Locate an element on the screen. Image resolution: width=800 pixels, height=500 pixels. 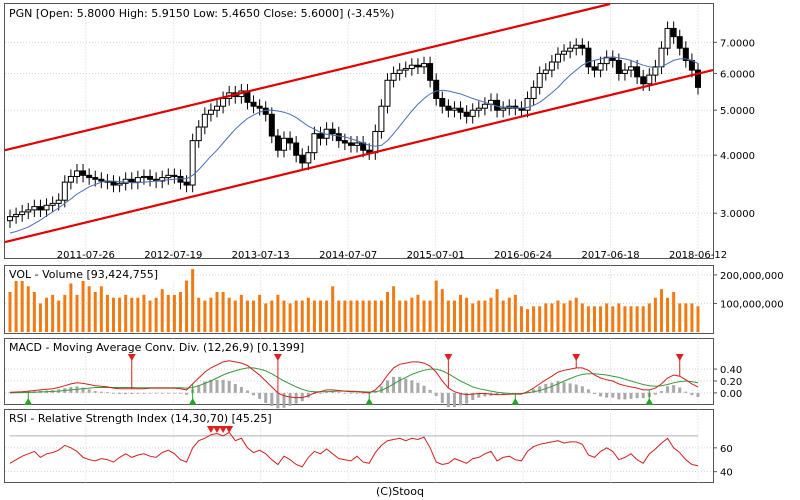
x-tick-label: 2016-06-24 is located at coordinates (523, 255).